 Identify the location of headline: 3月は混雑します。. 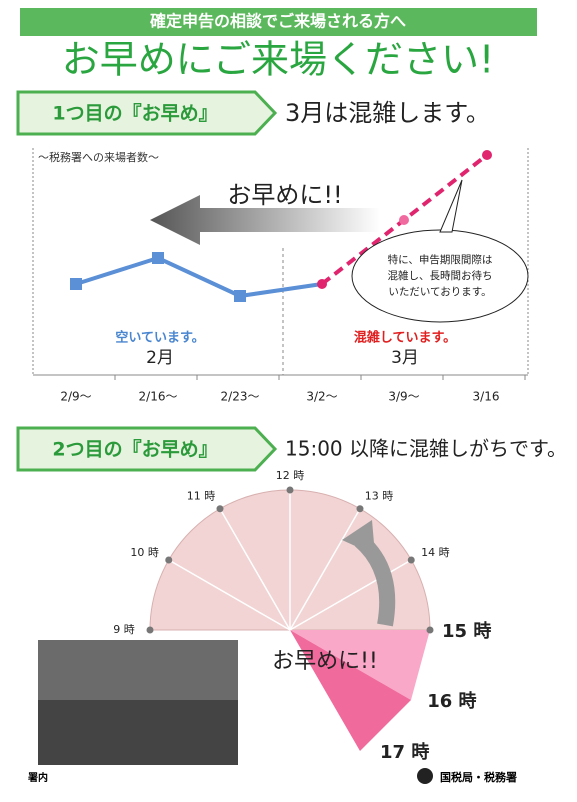
(387, 113).